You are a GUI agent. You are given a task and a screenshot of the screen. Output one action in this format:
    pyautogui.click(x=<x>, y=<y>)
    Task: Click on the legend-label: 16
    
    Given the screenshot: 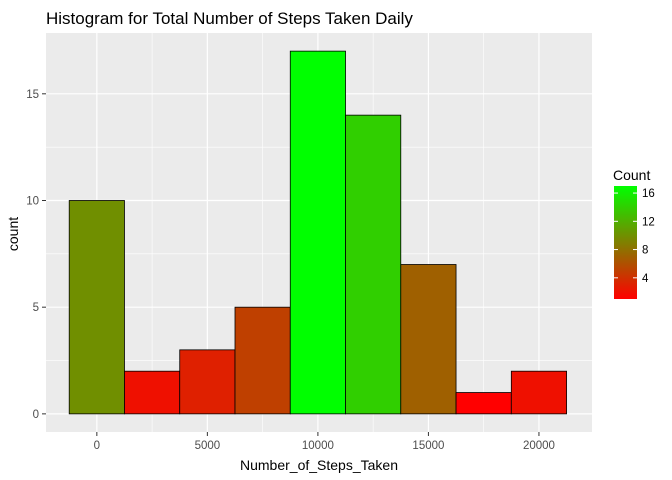 What is the action you would take?
    pyautogui.click(x=648, y=194)
    